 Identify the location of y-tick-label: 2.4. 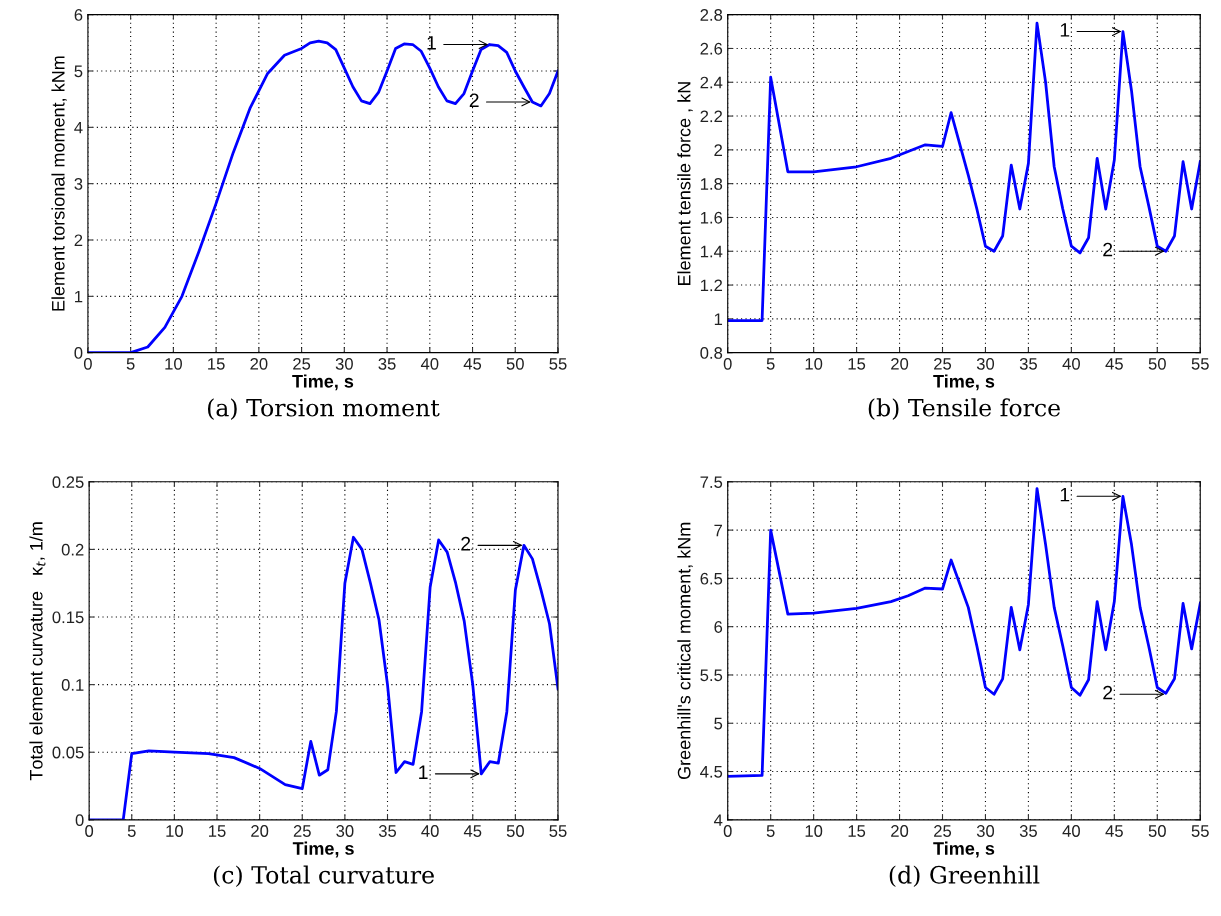
(711, 82).